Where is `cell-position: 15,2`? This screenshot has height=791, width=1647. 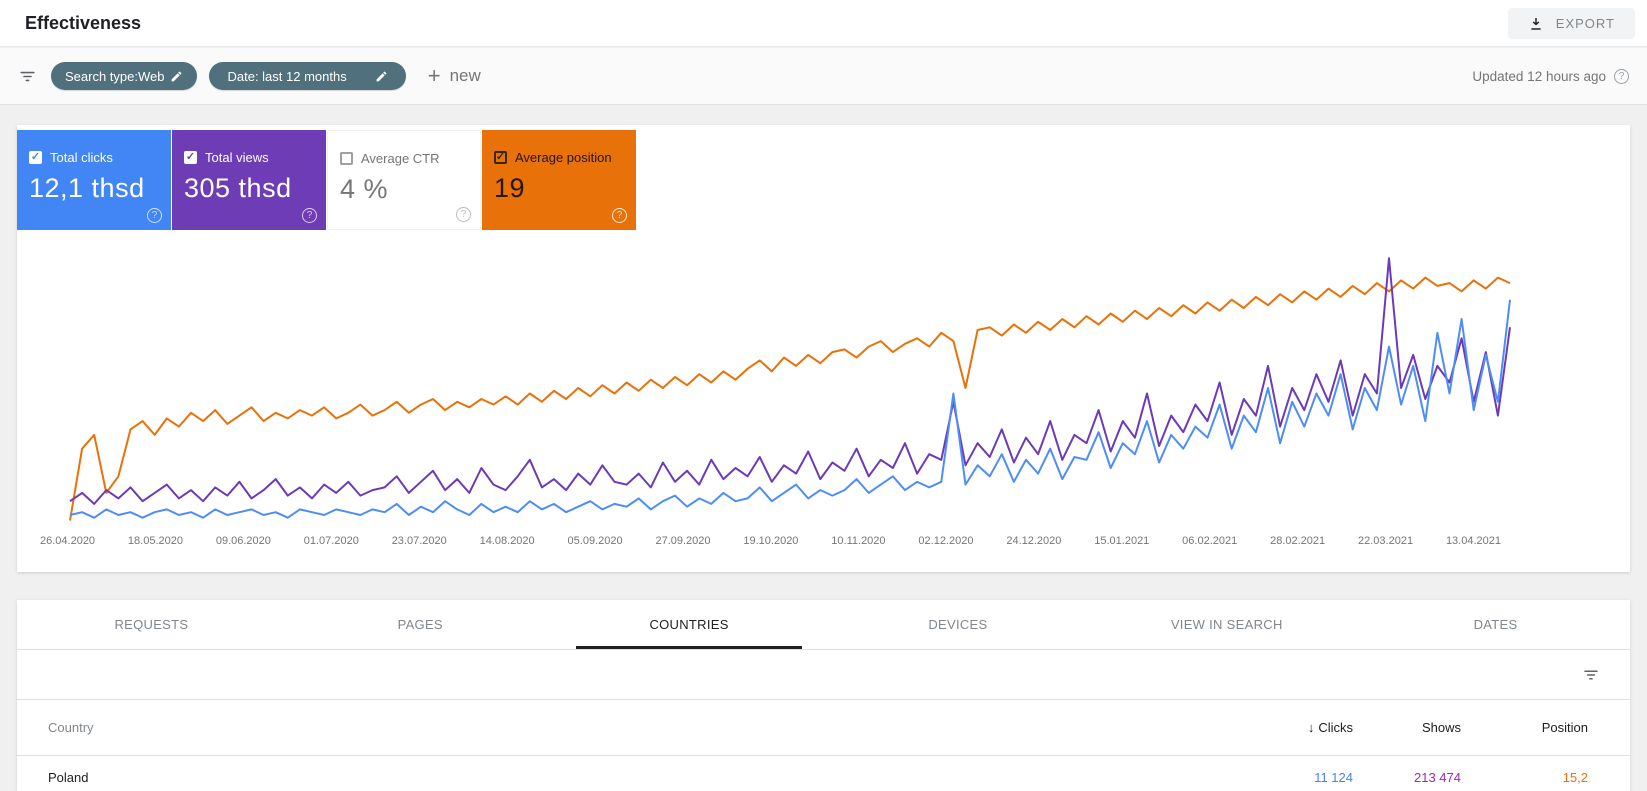 cell-position: 15,2 is located at coordinates (1575, 777).